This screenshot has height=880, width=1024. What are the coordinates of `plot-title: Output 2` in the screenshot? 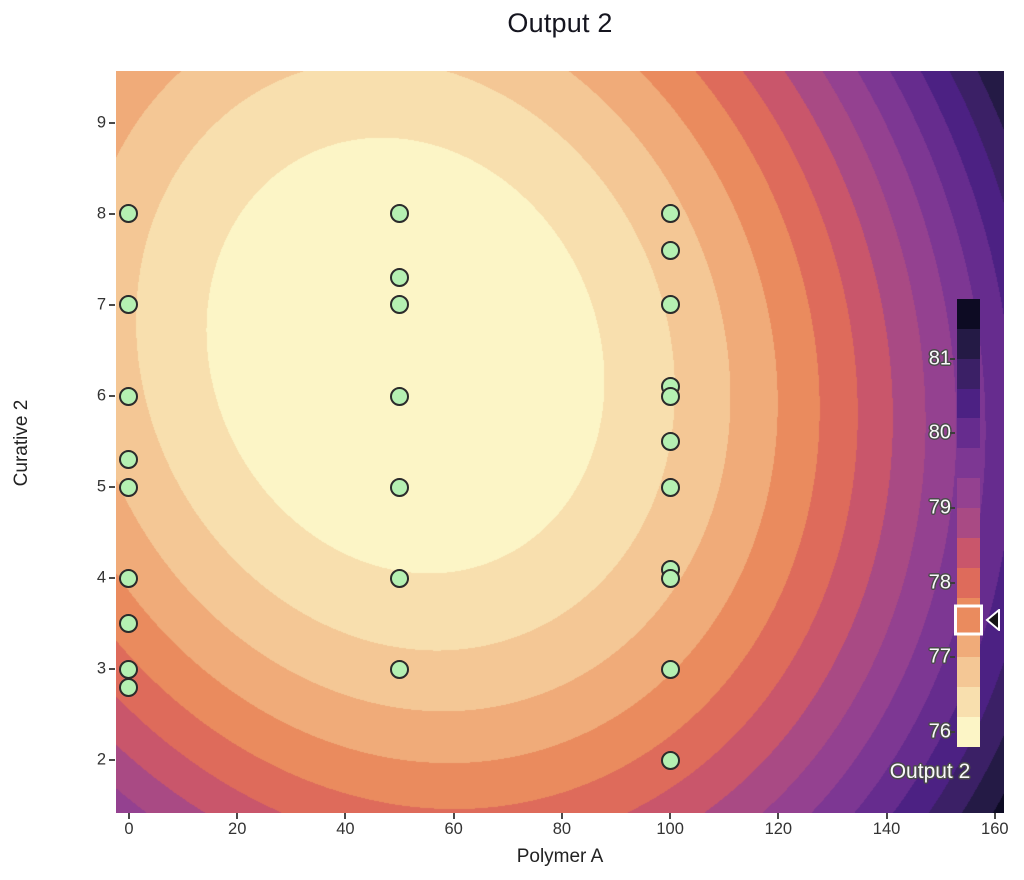 It's located at (560, 23).